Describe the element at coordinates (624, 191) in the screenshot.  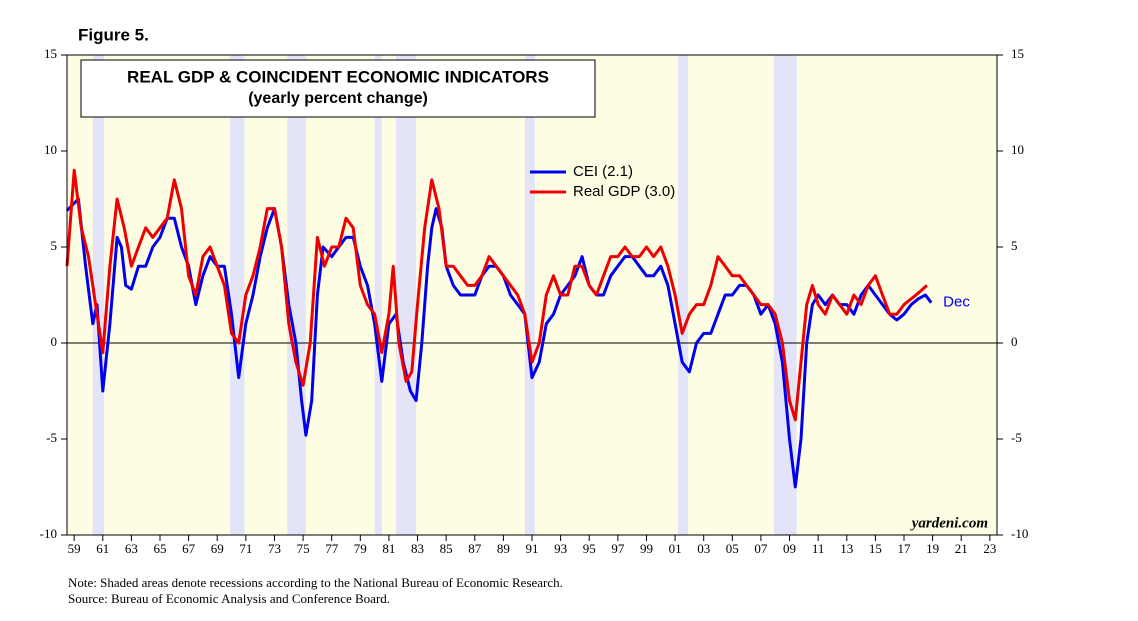
I see `legend-label: Real GDP (3.0)` at that location.